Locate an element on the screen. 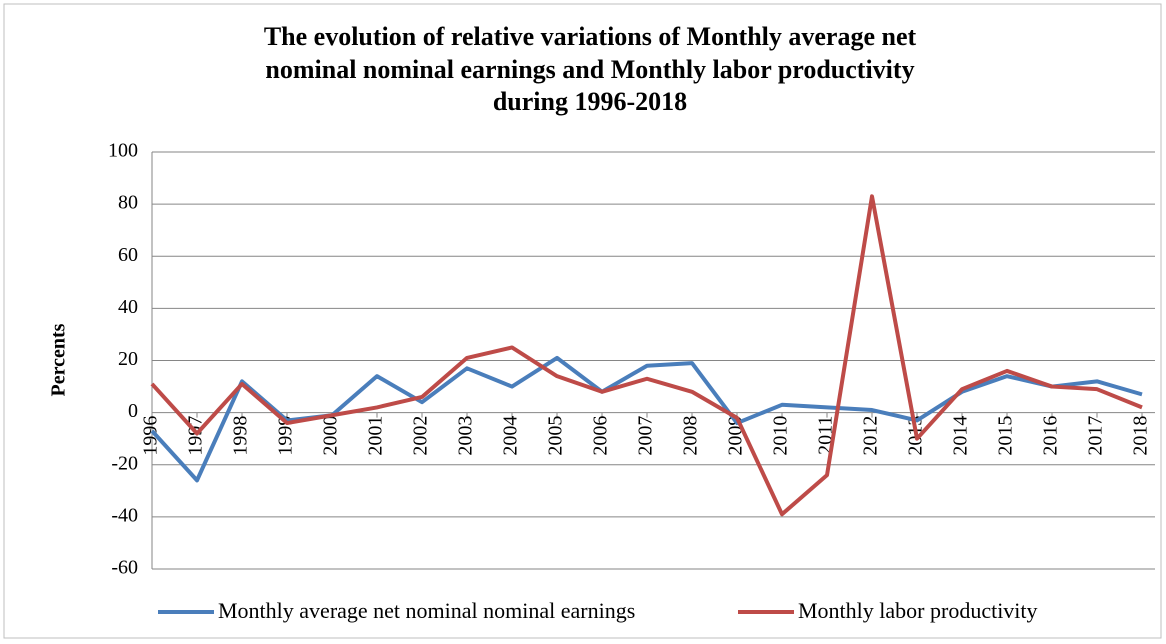 The image size is (1166, 644). y-tick-label: 20 is located at coordinates (128, 359).